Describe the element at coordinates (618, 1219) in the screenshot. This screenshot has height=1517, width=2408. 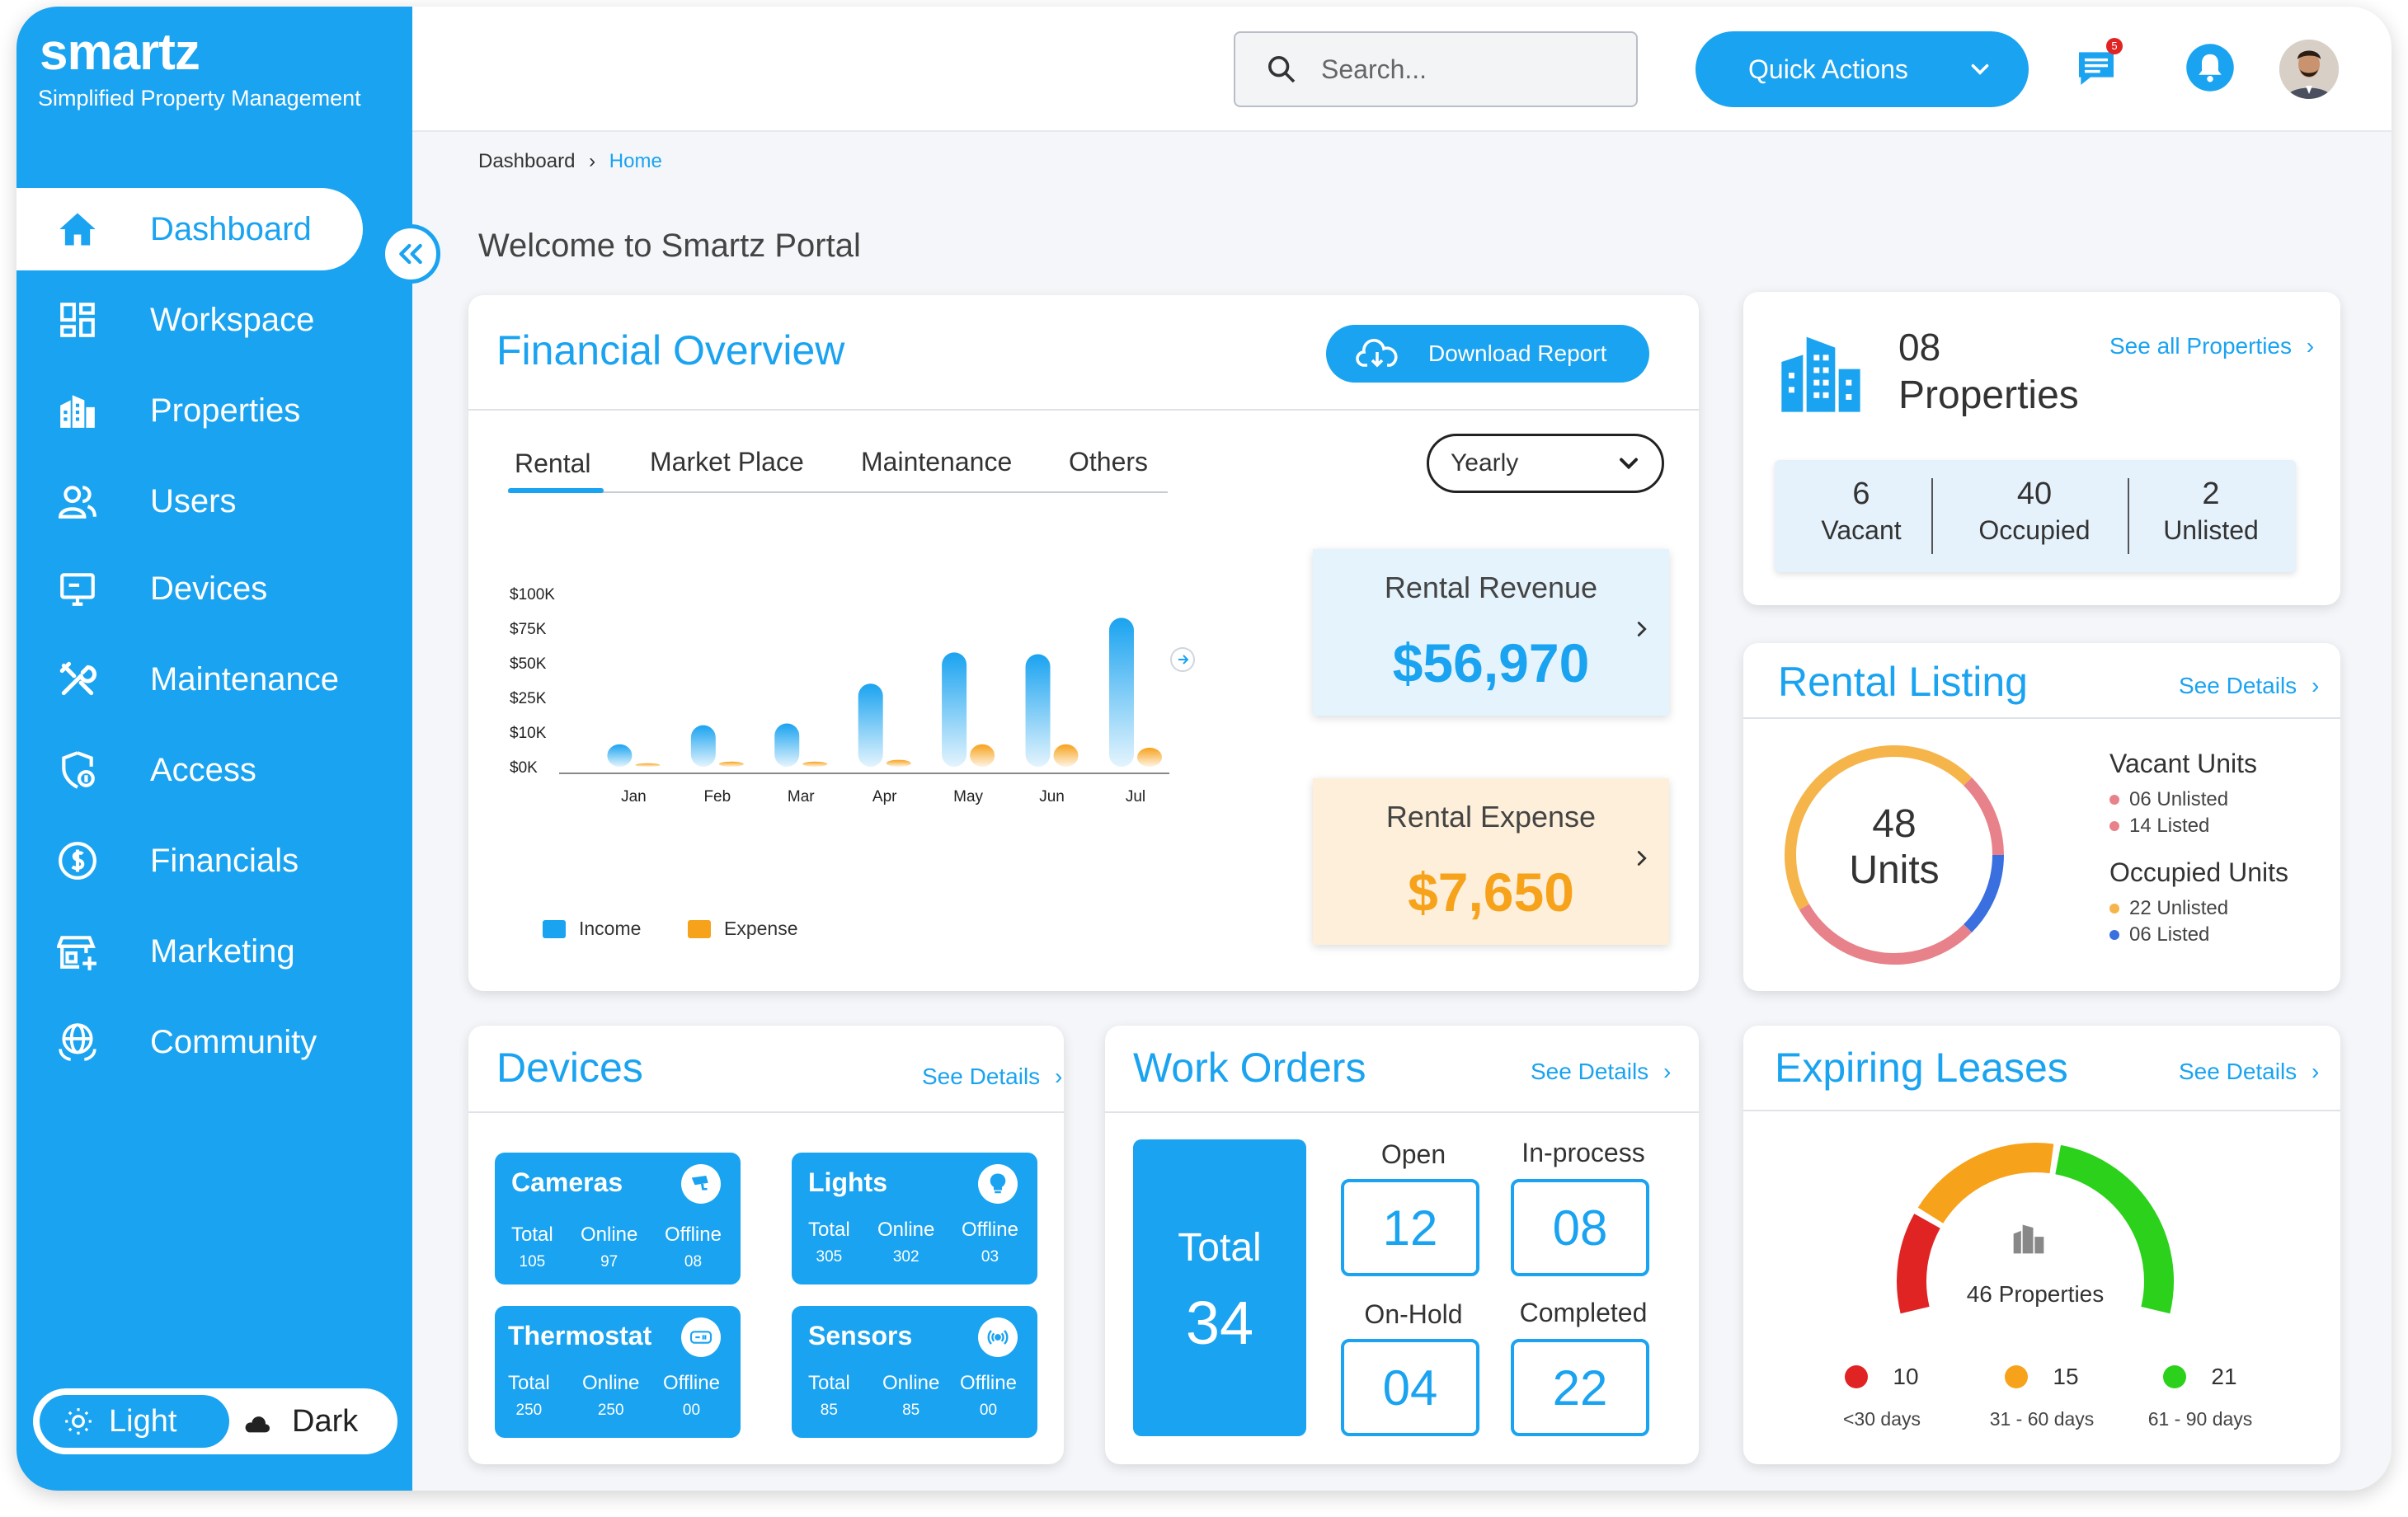
I see `device-tile-cameras: Cameras Total 105 Online 97 Offline 08` at that location.